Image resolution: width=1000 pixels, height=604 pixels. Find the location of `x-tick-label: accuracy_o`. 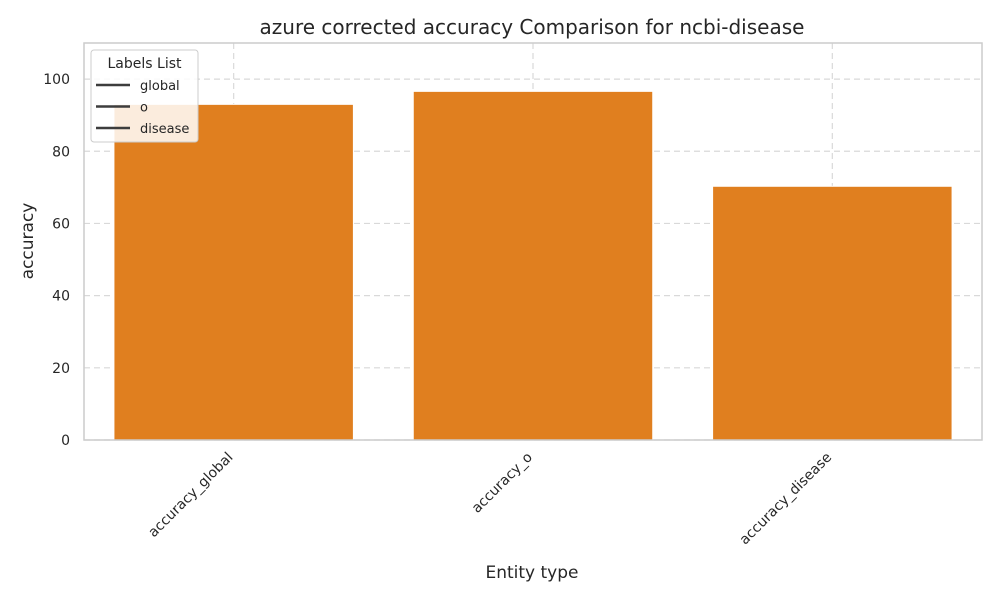

x-tick-label: accuracy_o is located at coordinates (502, 483).